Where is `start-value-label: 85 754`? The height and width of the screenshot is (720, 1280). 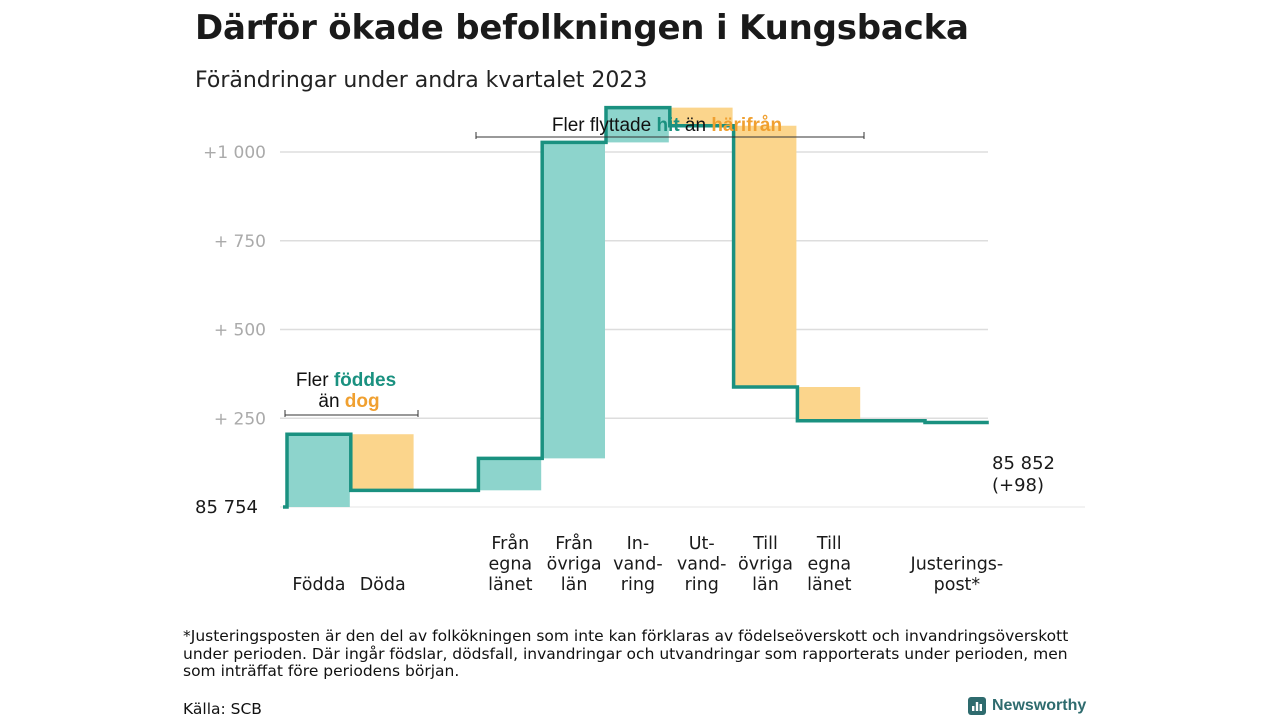
start-value-label: 85 754 is located at coordinates (226, 507).